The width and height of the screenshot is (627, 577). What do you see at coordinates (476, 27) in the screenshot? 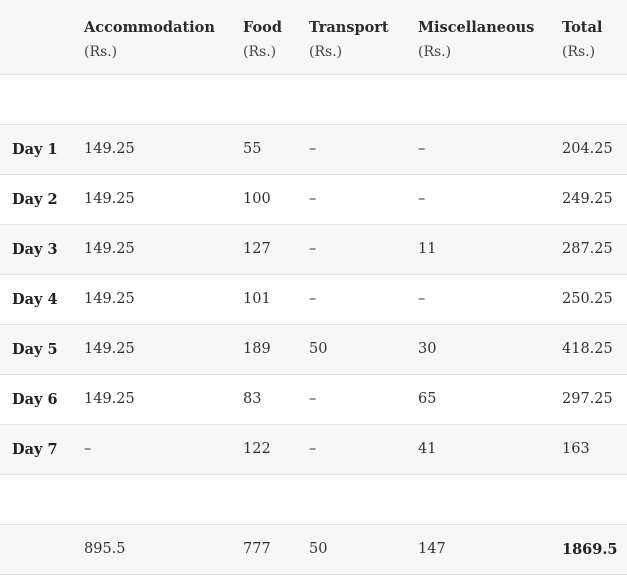
I see `header-label: Miscellaneous` at bounding box center [476, 27].